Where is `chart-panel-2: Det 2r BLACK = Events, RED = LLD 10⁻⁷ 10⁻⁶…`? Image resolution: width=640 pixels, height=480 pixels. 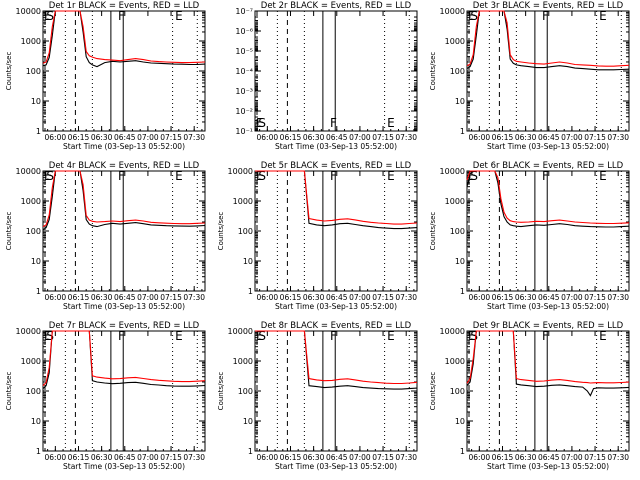
chart-panel-2: Det 2r BLACK = Events, RED = LLD 10⁻⁷ 10⁻⁶… is located at coordinates (326, 76).